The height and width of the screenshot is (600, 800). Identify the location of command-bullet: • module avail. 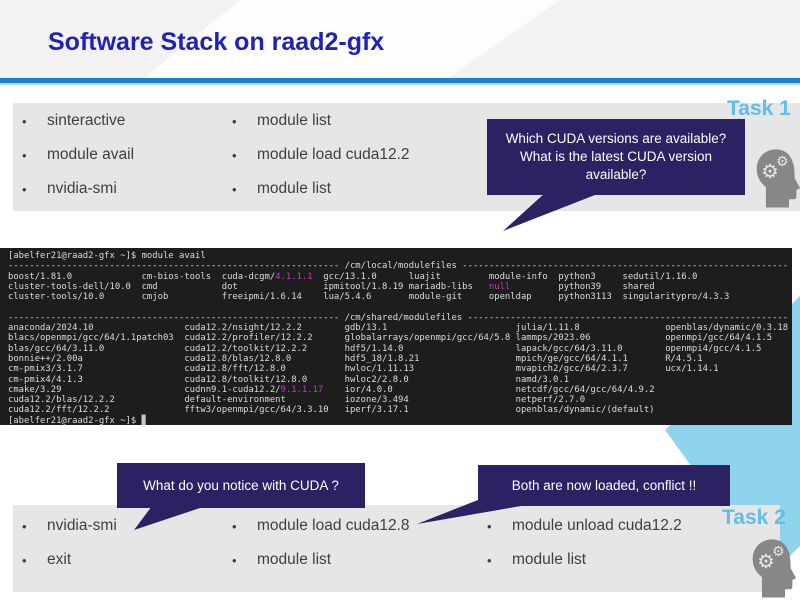
(78, 155).